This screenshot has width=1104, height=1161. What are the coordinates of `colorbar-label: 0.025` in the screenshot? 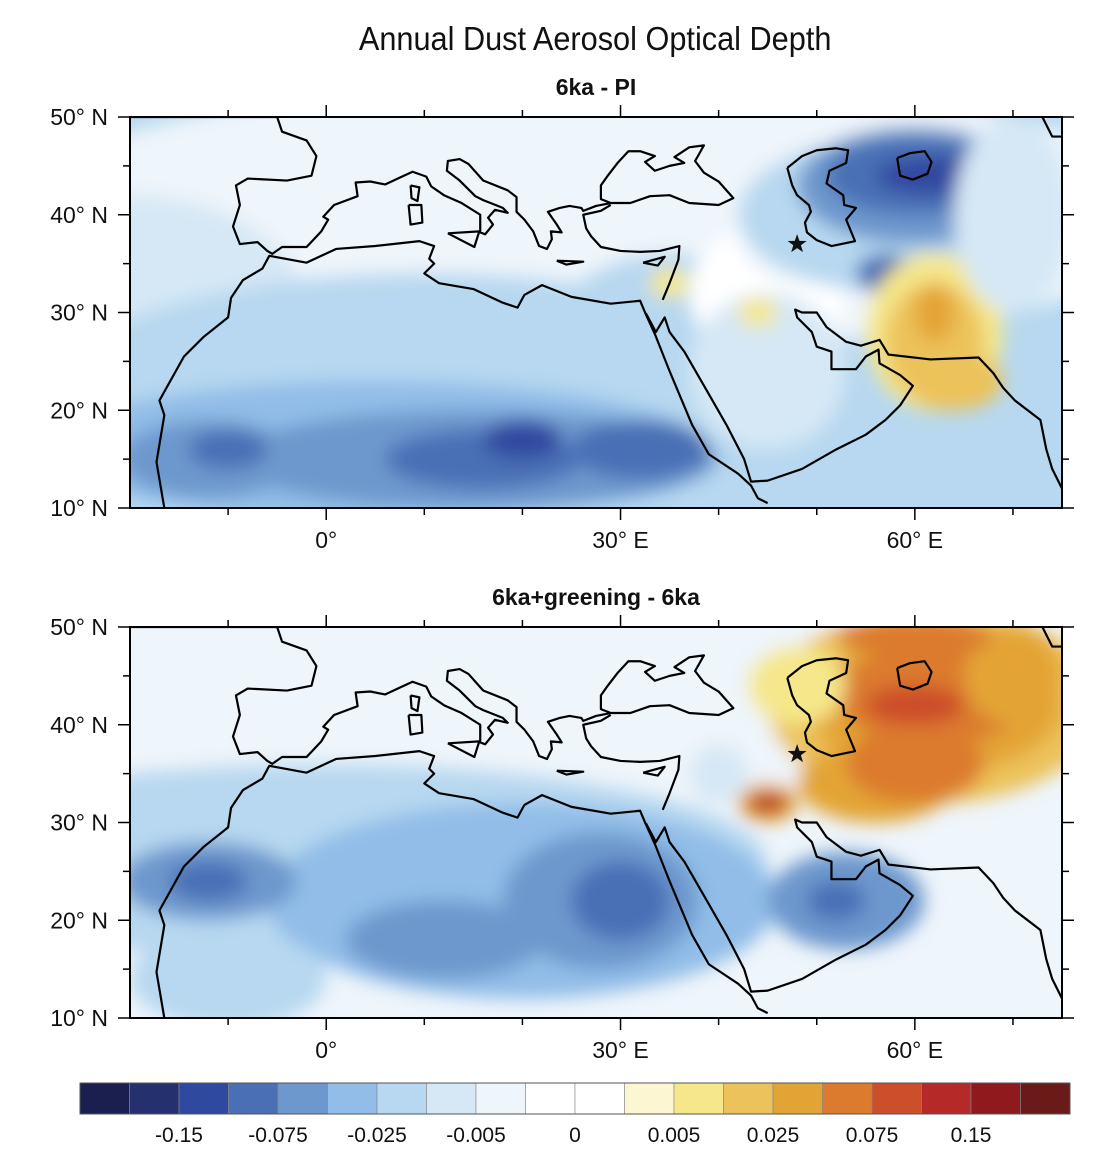 It's located at (773, 1135).